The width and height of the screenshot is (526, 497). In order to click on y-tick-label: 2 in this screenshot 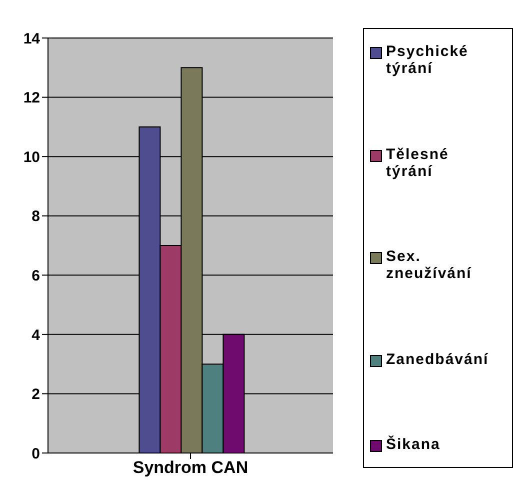, I will do `click(36, 395)`.